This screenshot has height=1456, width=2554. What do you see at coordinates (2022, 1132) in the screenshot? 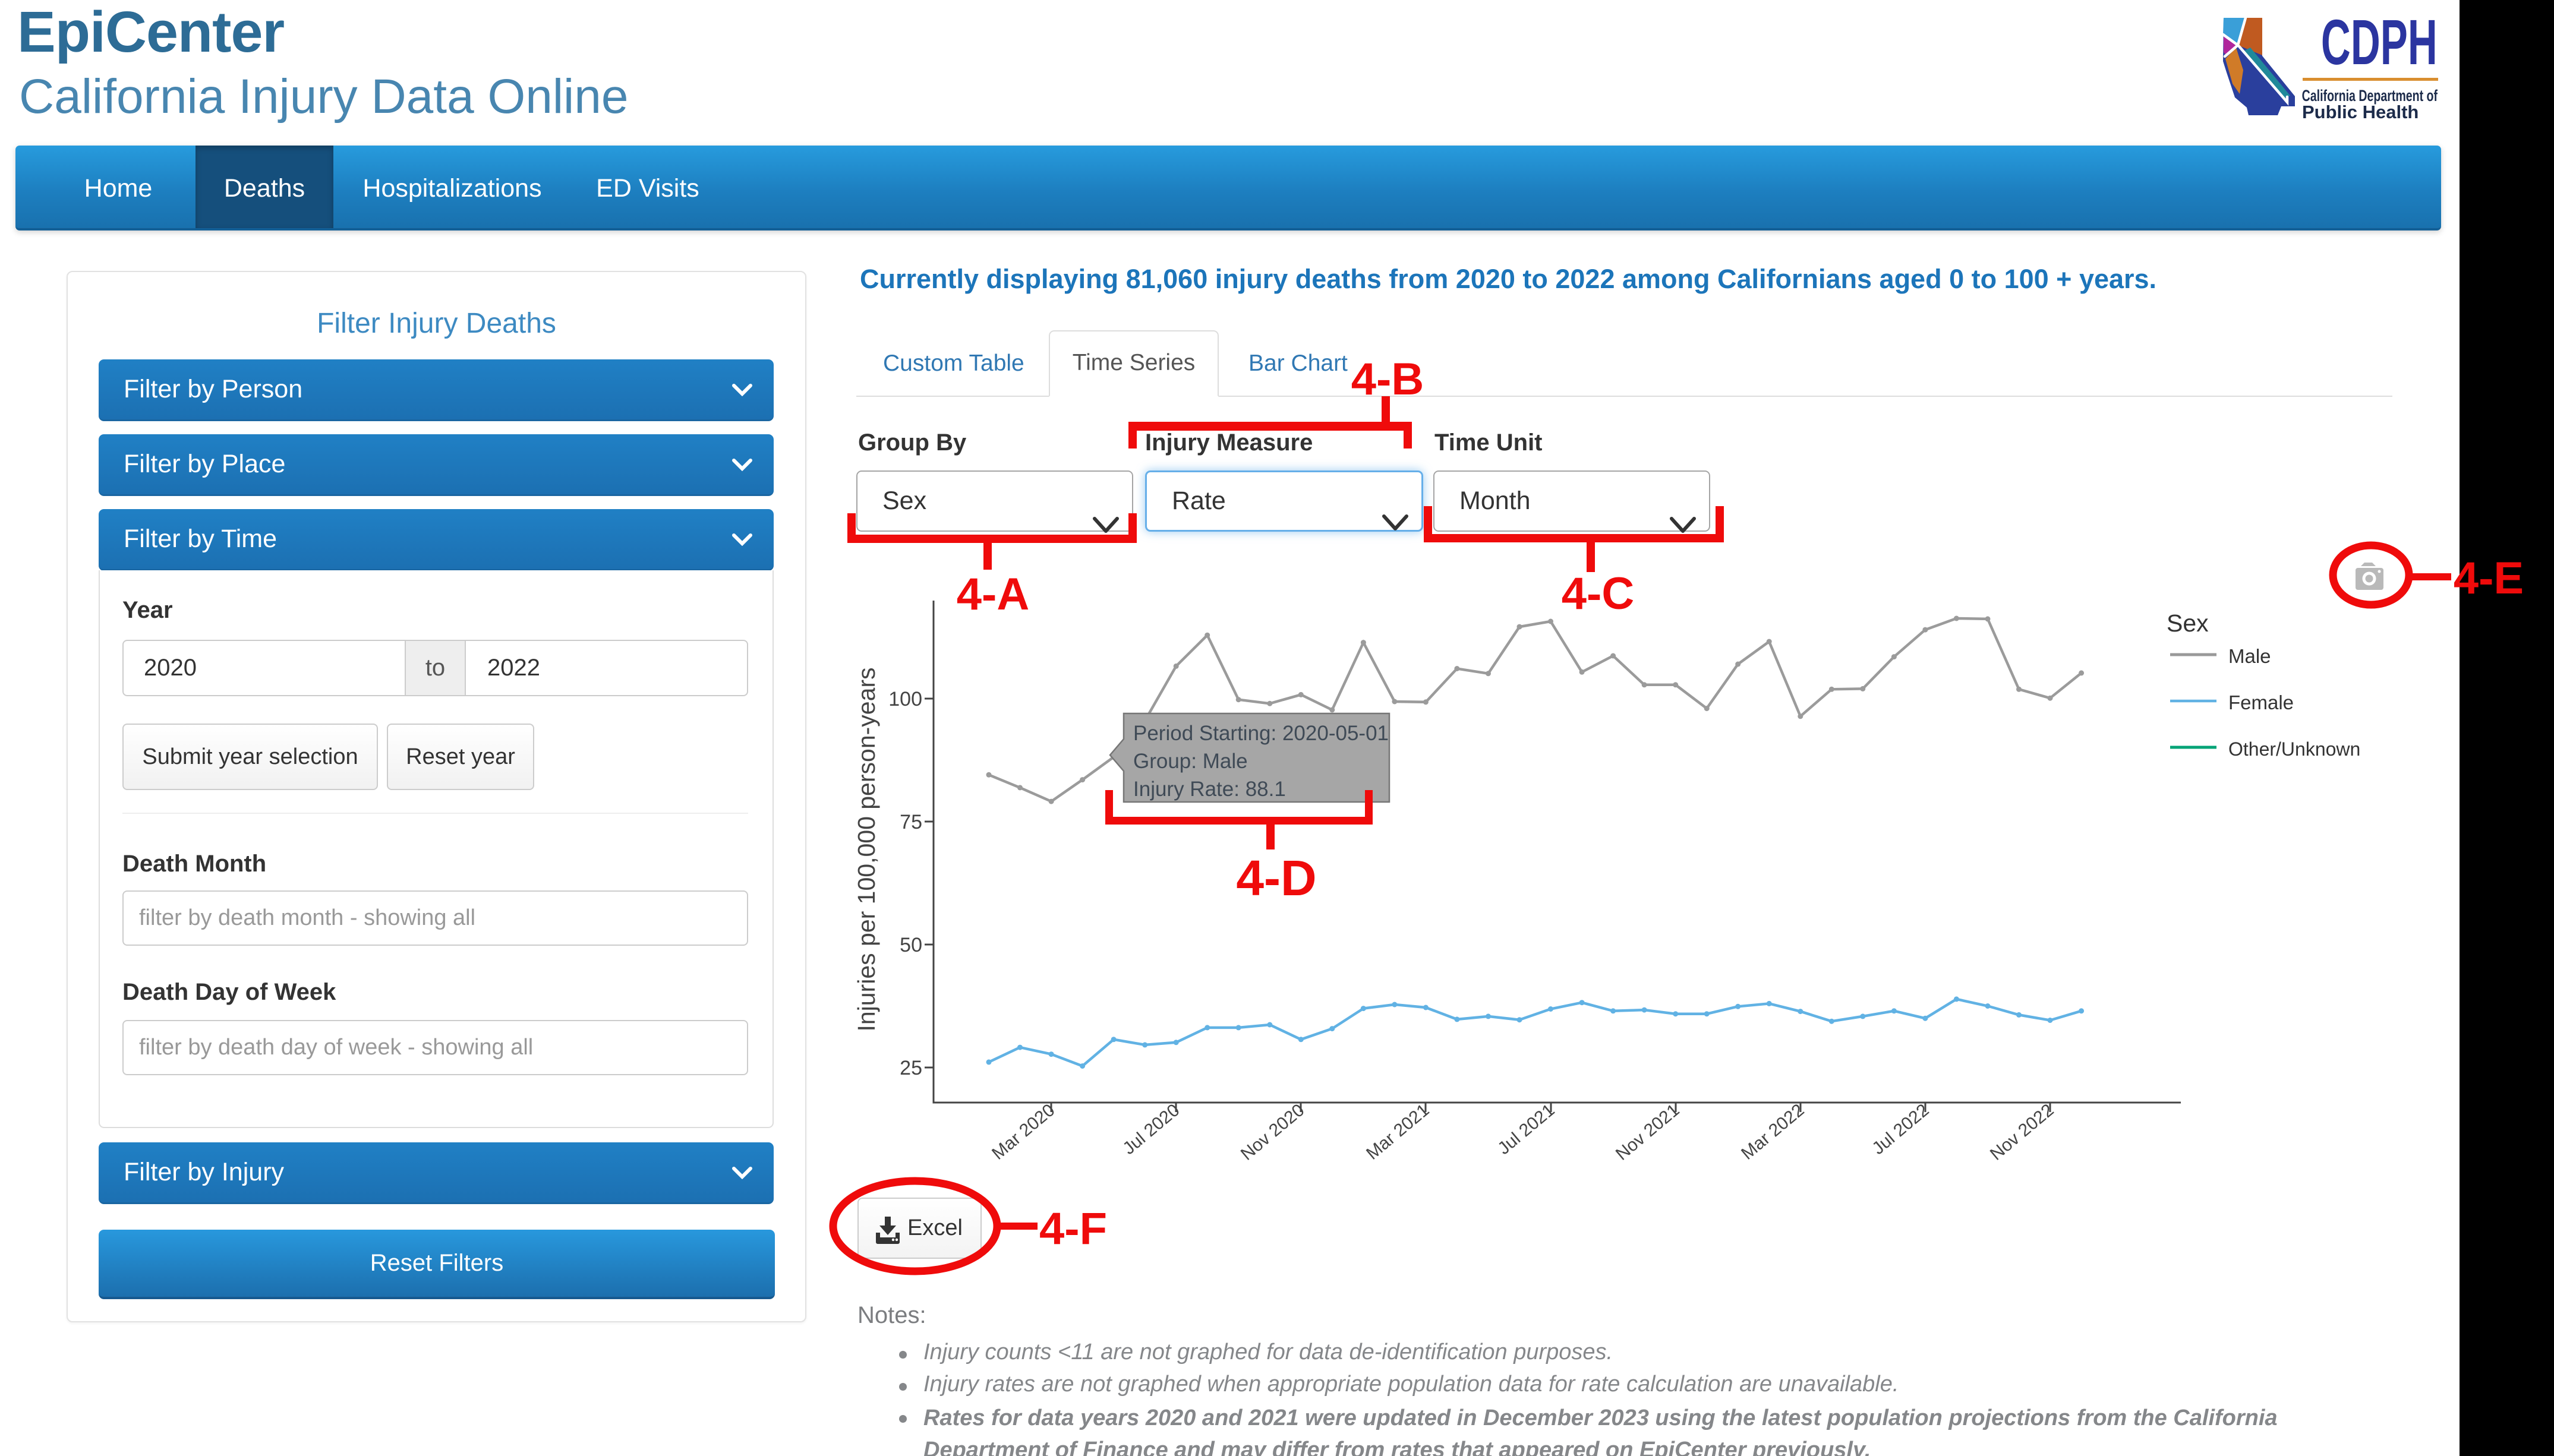
I see `svg-text: Nov 2022` at bounding box center [2022, 1132].